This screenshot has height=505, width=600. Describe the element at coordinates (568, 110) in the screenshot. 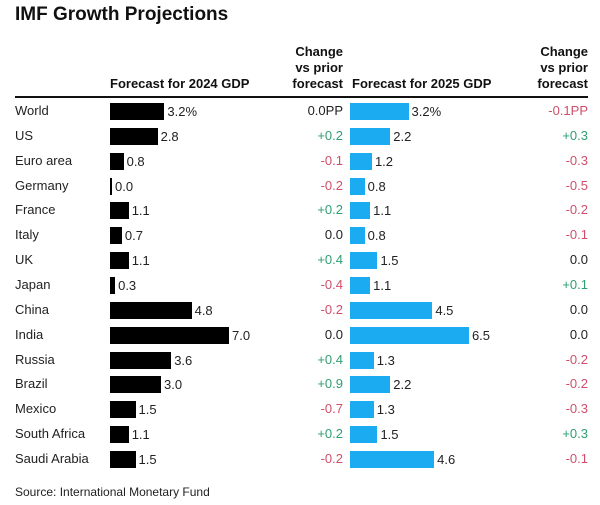

I see `change-label: -0.1PP` at that location.